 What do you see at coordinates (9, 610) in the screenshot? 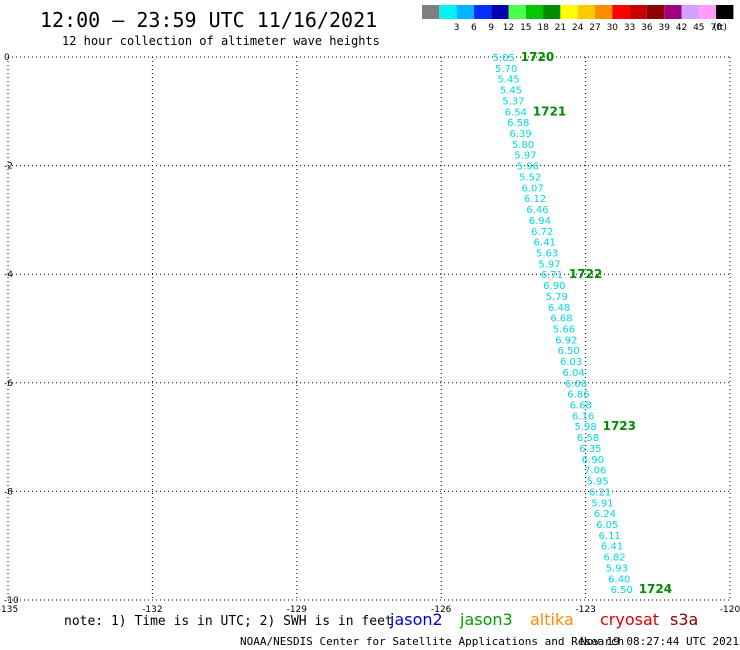
I see `x-tick-label: -135` at bounding box center [9, 610].